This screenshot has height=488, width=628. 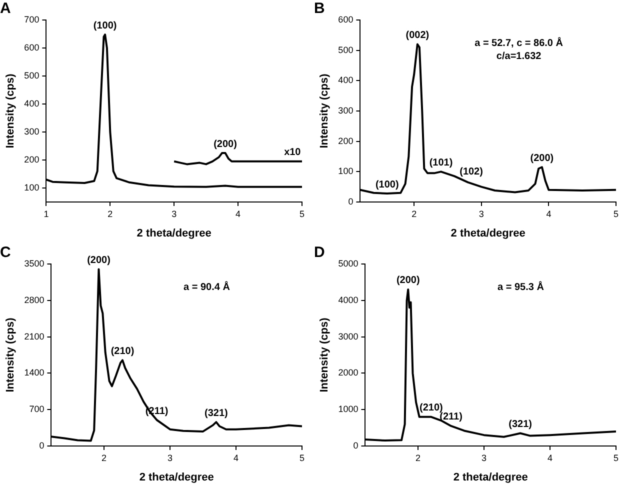 What do you see at coordinates (34, 336) in the screenshot?
I see `y-tick-label: 2100` at bounding box center [34, 336].